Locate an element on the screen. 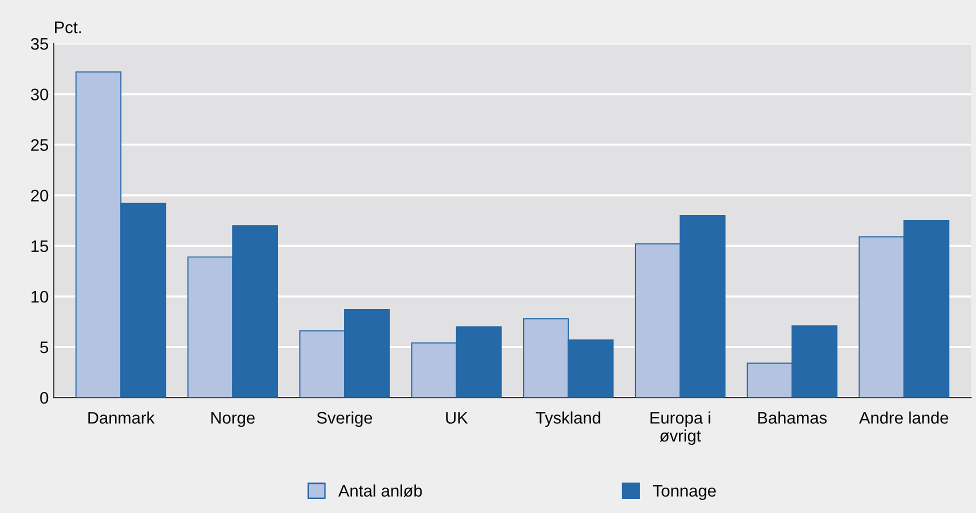  x-tick-label: Danmark is located at coordinates (121, 417).